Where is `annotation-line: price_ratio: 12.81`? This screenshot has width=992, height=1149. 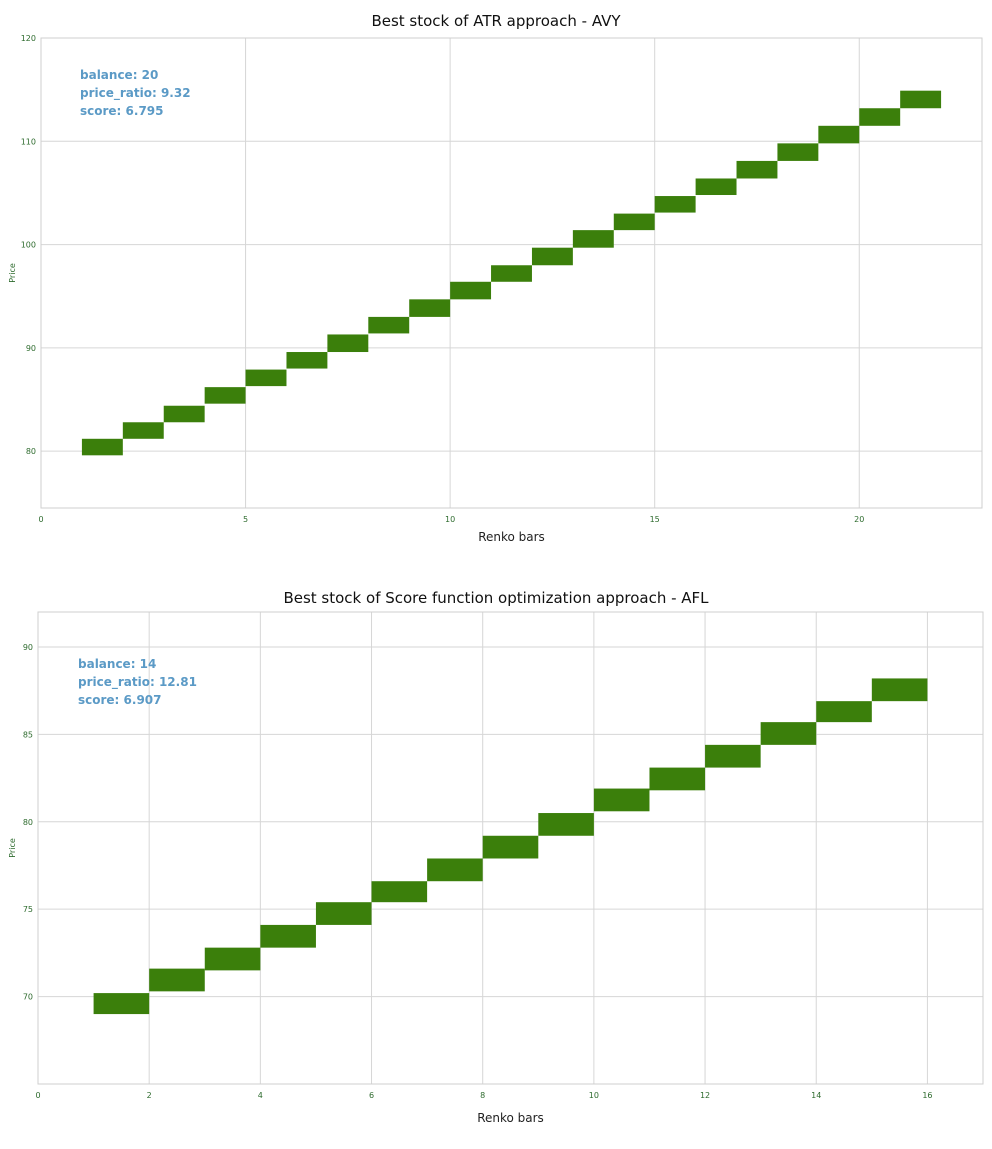 annotation-line: price_ratio: 12.81 is located at coordinates (137, 682).